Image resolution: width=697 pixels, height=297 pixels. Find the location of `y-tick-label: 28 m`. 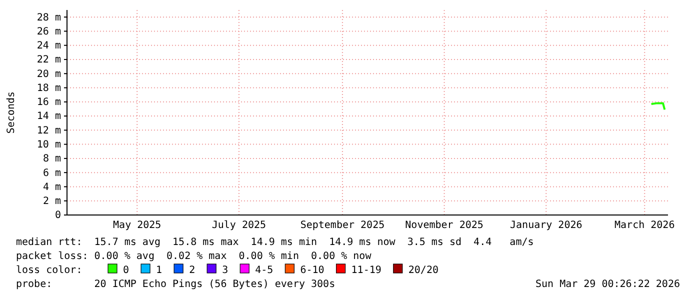

y-tick-label: 28 m is located at coordinates (48, 18).